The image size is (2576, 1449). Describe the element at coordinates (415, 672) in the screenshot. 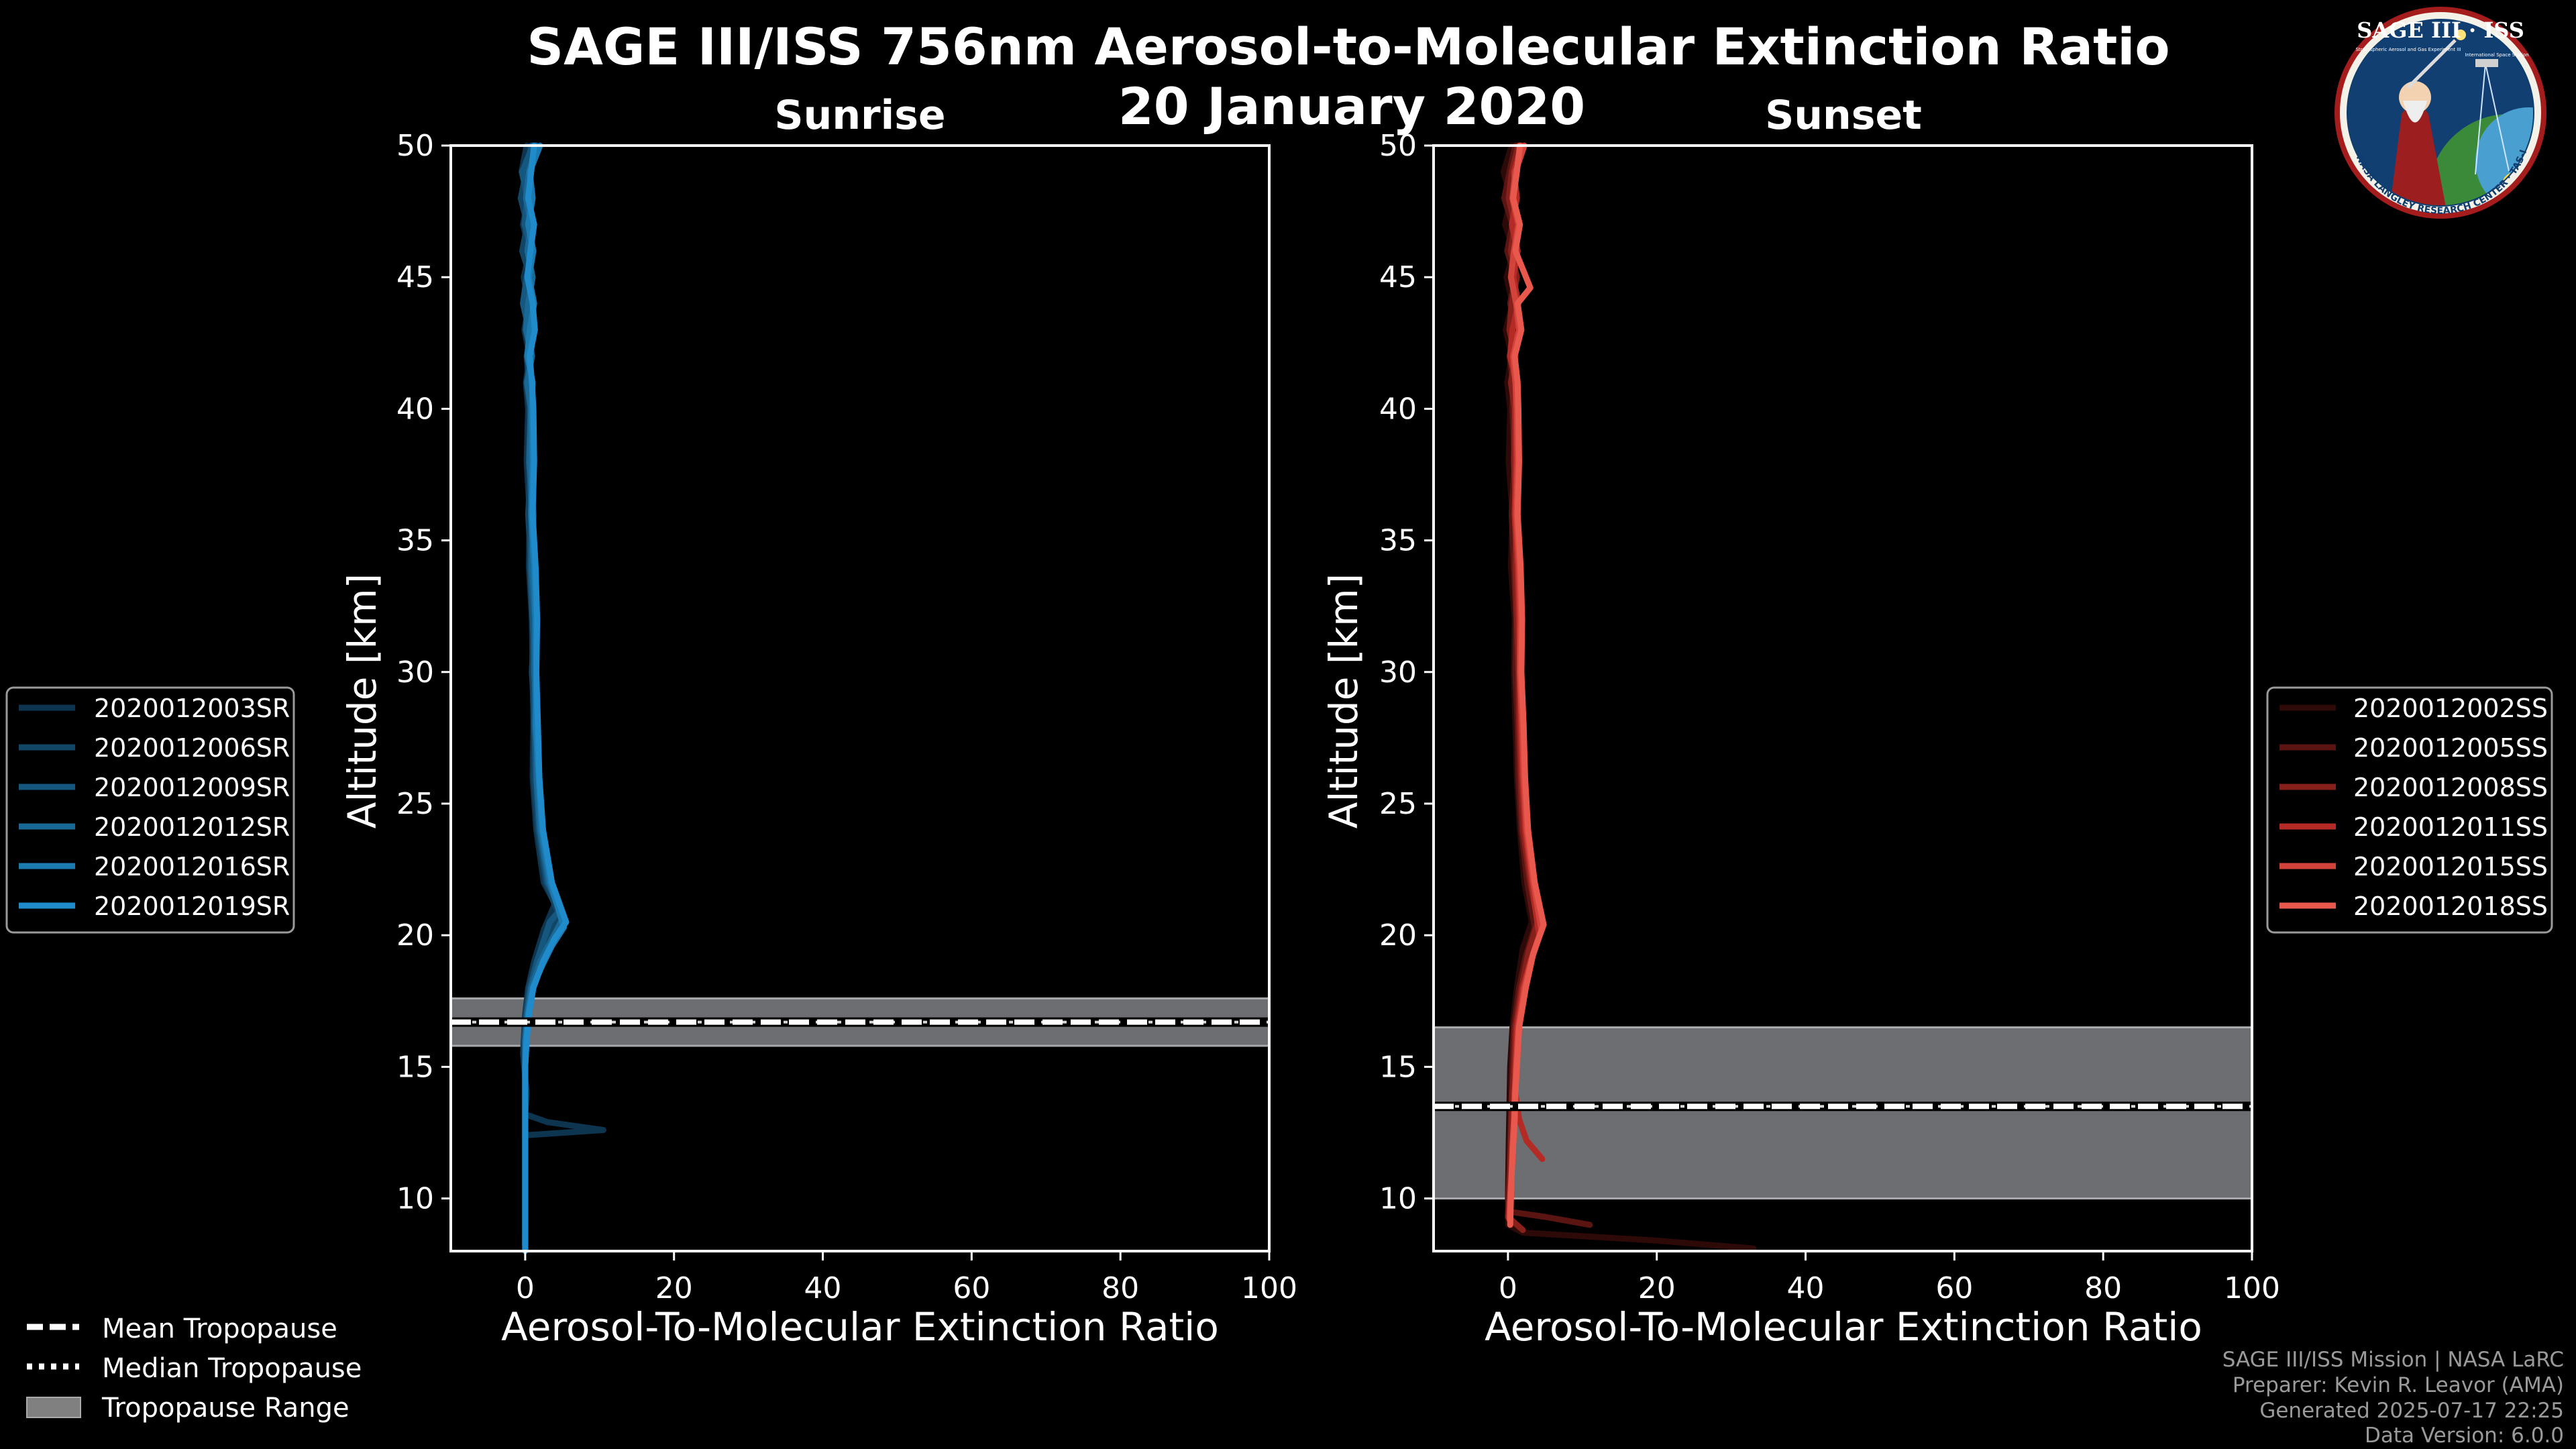

I see `sunrise-y-tick-label: 30` at that location.